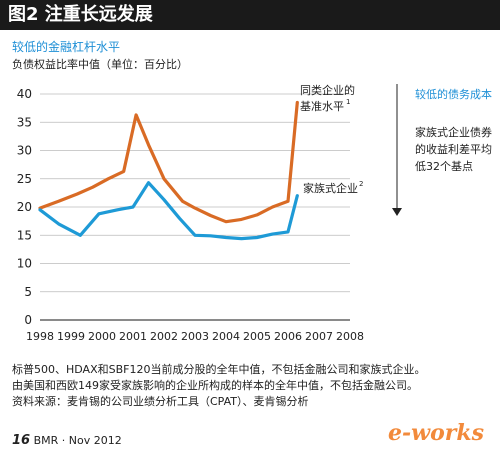 This screenshot has height=455, width=500. What do you see at coordinates (436, 433) in the screenshot?
I see `watermark-logo: e-works` at bounding box center [436, 433].